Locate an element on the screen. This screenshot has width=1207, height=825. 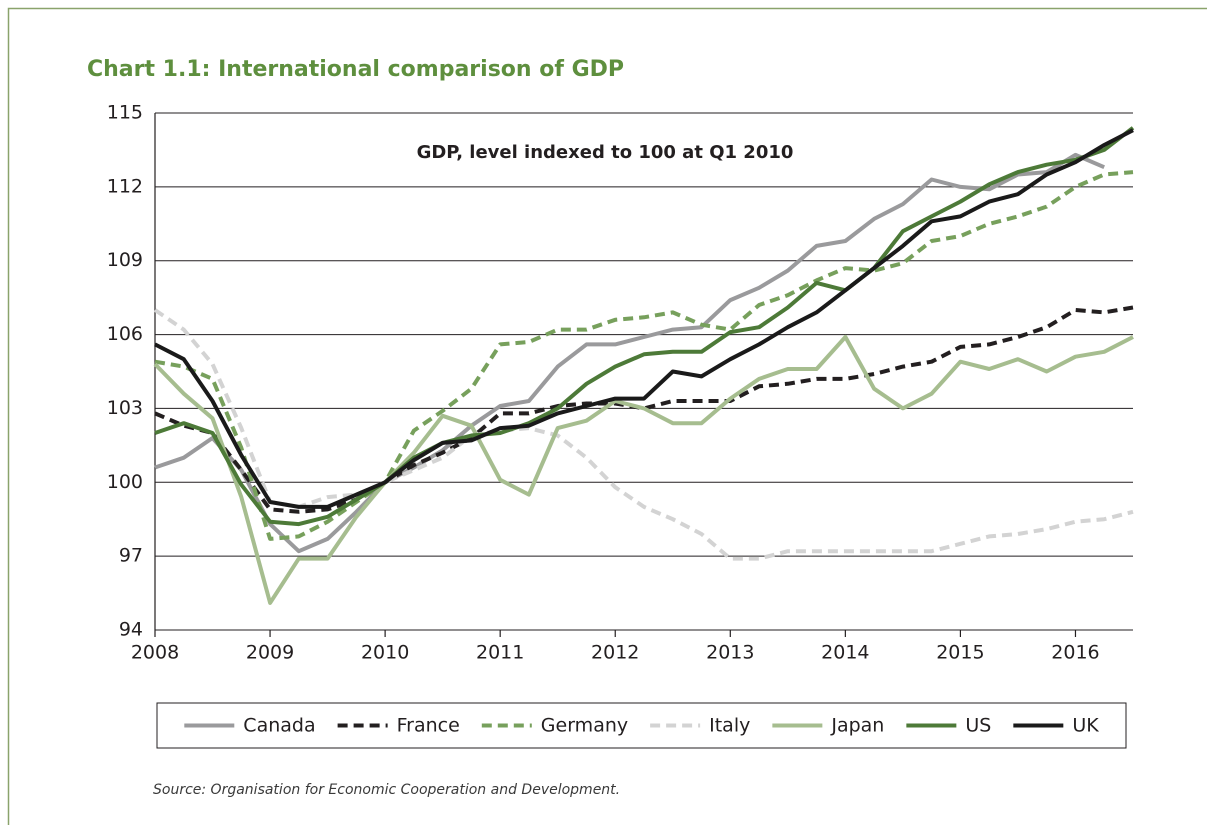
y-tick-label: 115 is located at coordinates (125, 113).